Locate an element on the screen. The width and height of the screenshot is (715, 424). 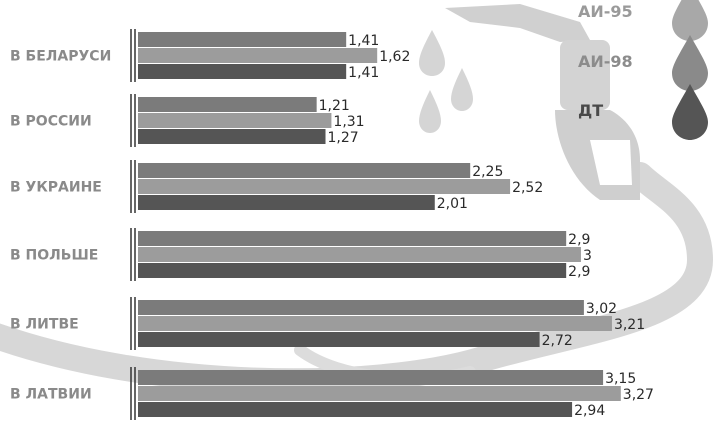
data-label: 3,21 is located at coordinates (629, 325).